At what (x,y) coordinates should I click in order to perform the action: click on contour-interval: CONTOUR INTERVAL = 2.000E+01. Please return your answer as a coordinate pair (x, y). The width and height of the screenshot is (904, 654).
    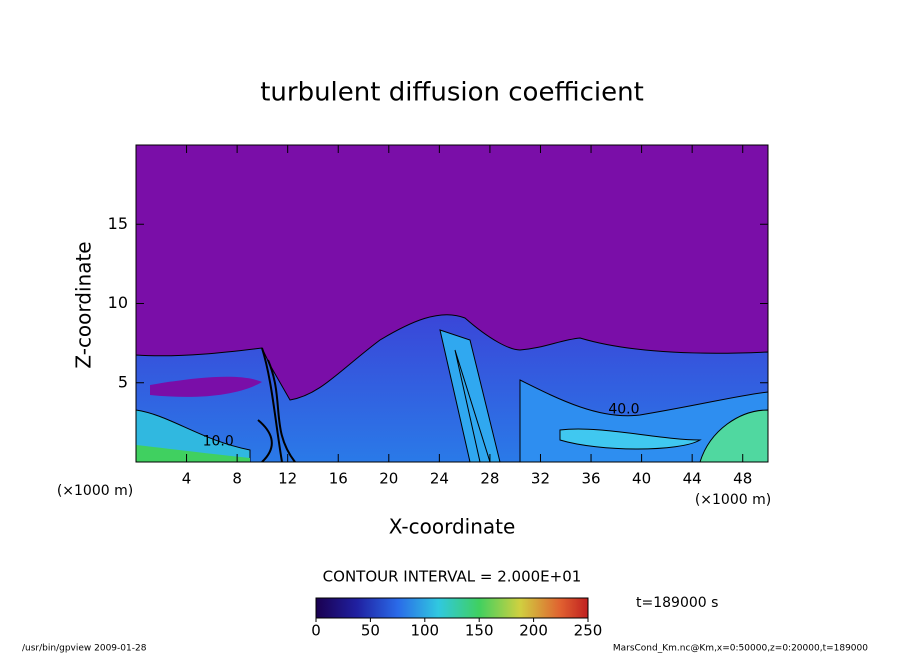
    Looking at the image, I should click on (452, 577).